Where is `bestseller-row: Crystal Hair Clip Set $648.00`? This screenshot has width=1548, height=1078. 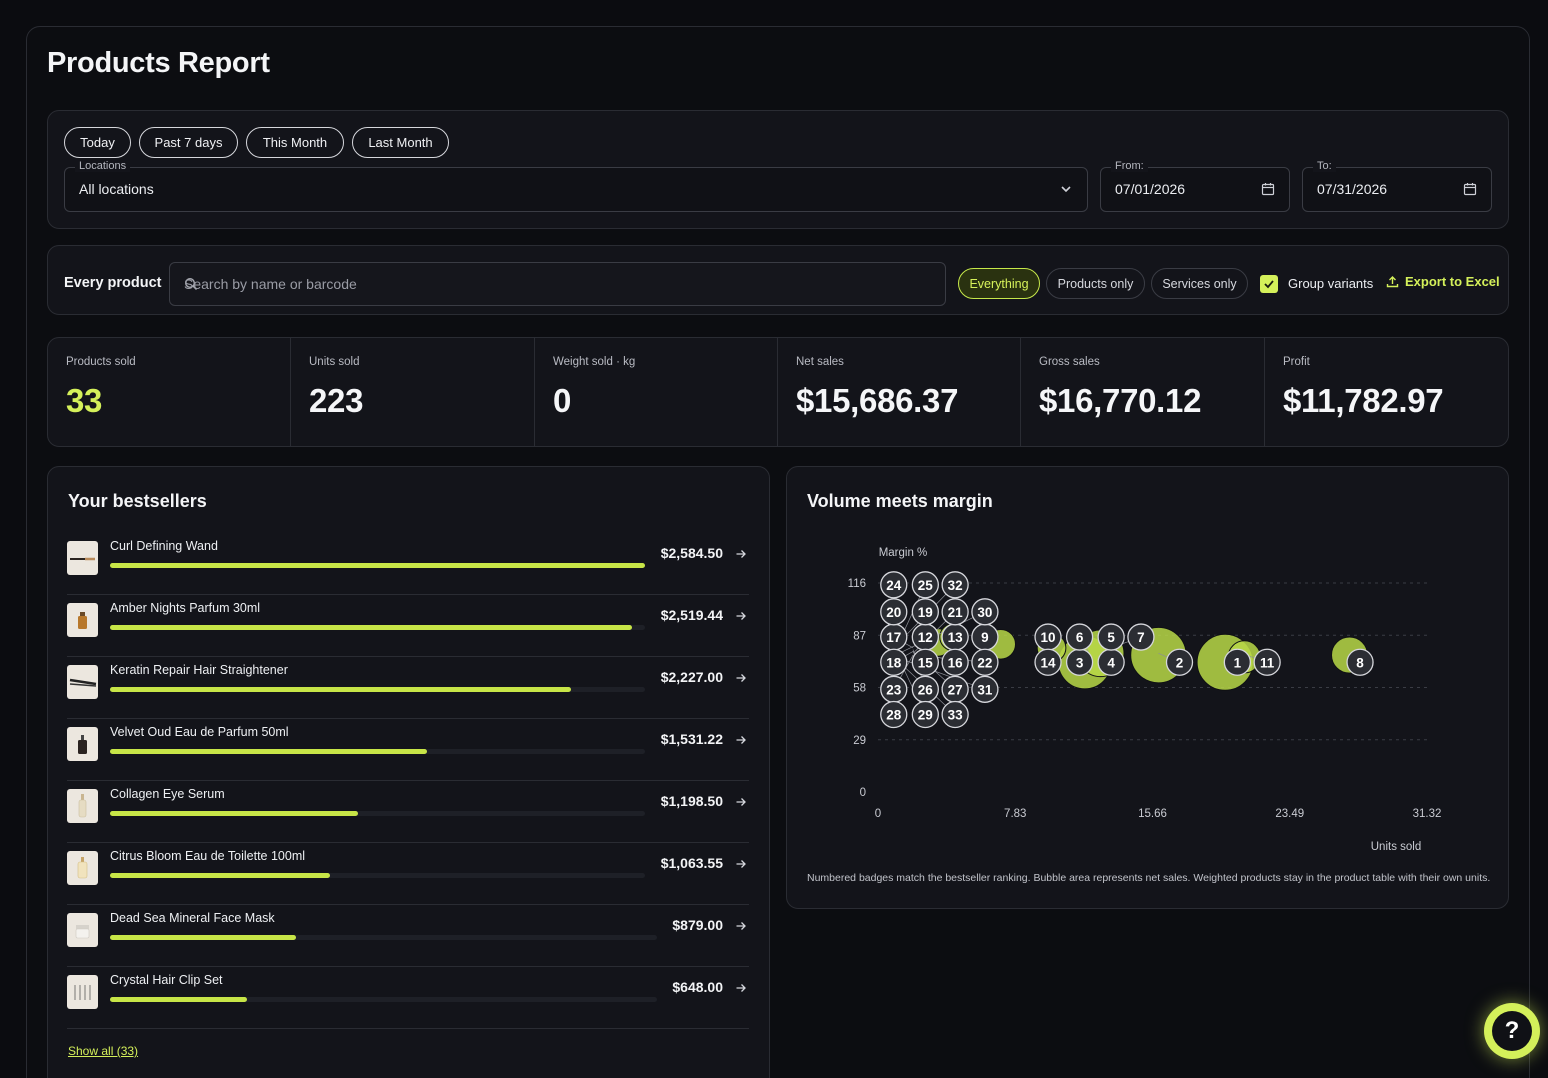 bestseller-row: Crystal Hair Clip Set $648.00 is located at coordinates (408, 998).